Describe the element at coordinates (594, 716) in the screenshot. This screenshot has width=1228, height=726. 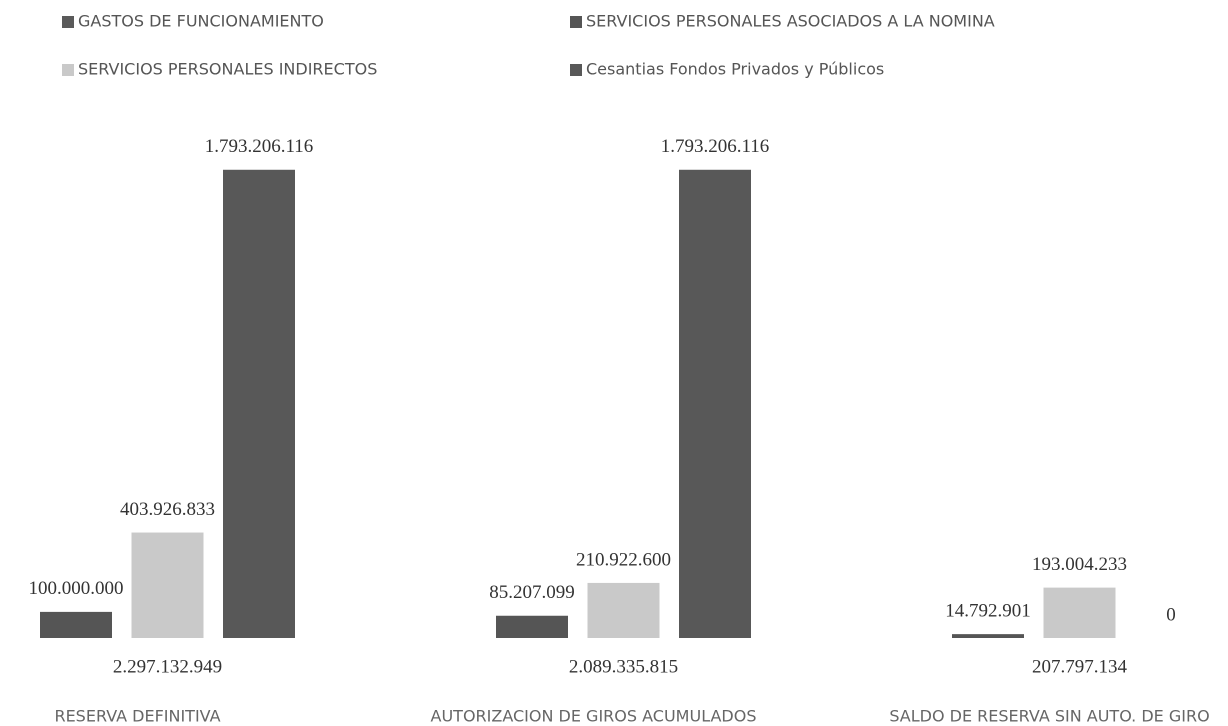
I see `x-tick-label: AUTORIZACION DE GIROS ACUMULADOS` at that location.